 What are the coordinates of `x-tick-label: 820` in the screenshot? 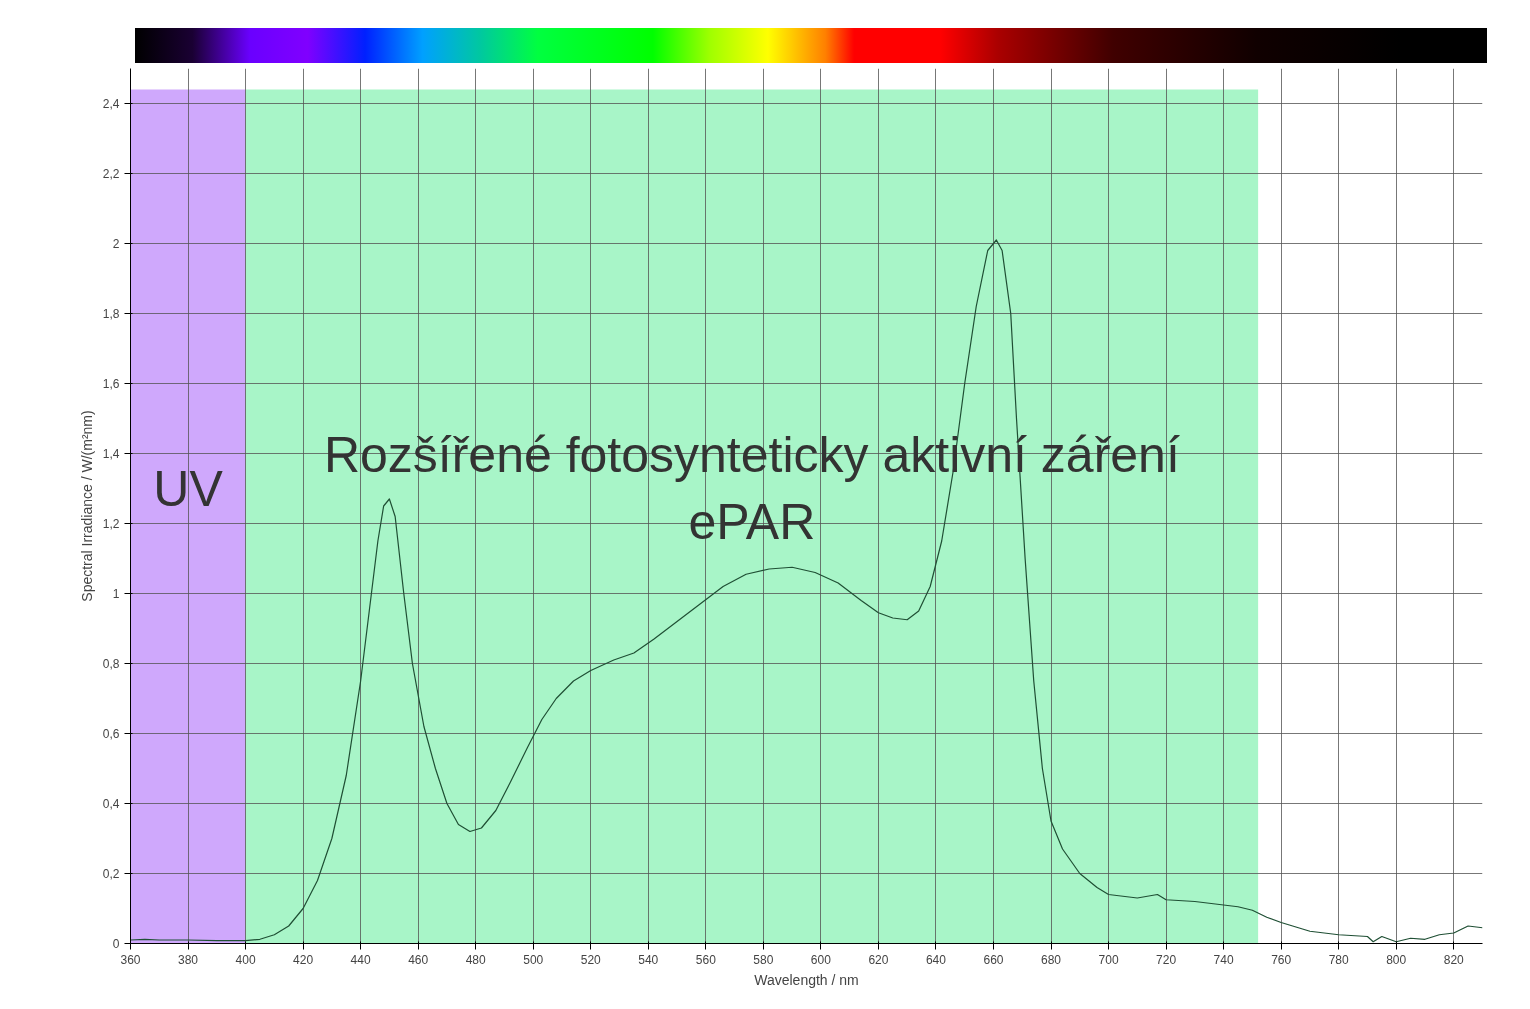 It's located at (1454, 959).